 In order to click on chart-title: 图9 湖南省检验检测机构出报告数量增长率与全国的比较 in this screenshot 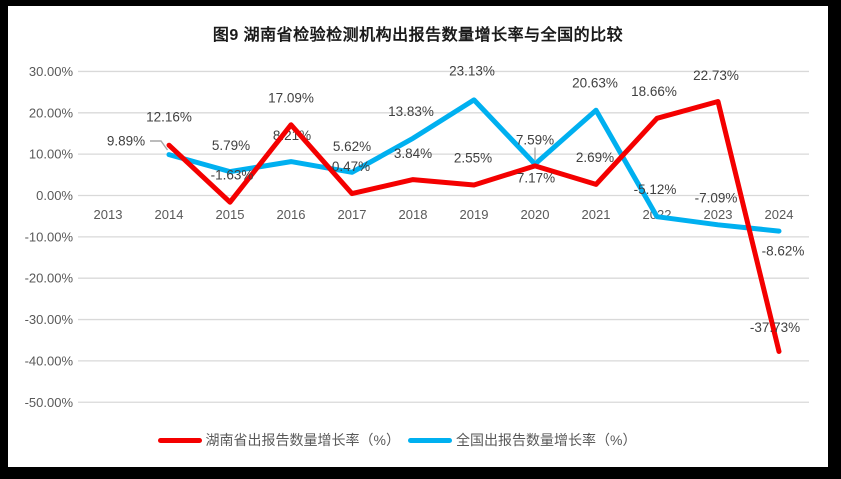, I will do `click(418, 35)`.